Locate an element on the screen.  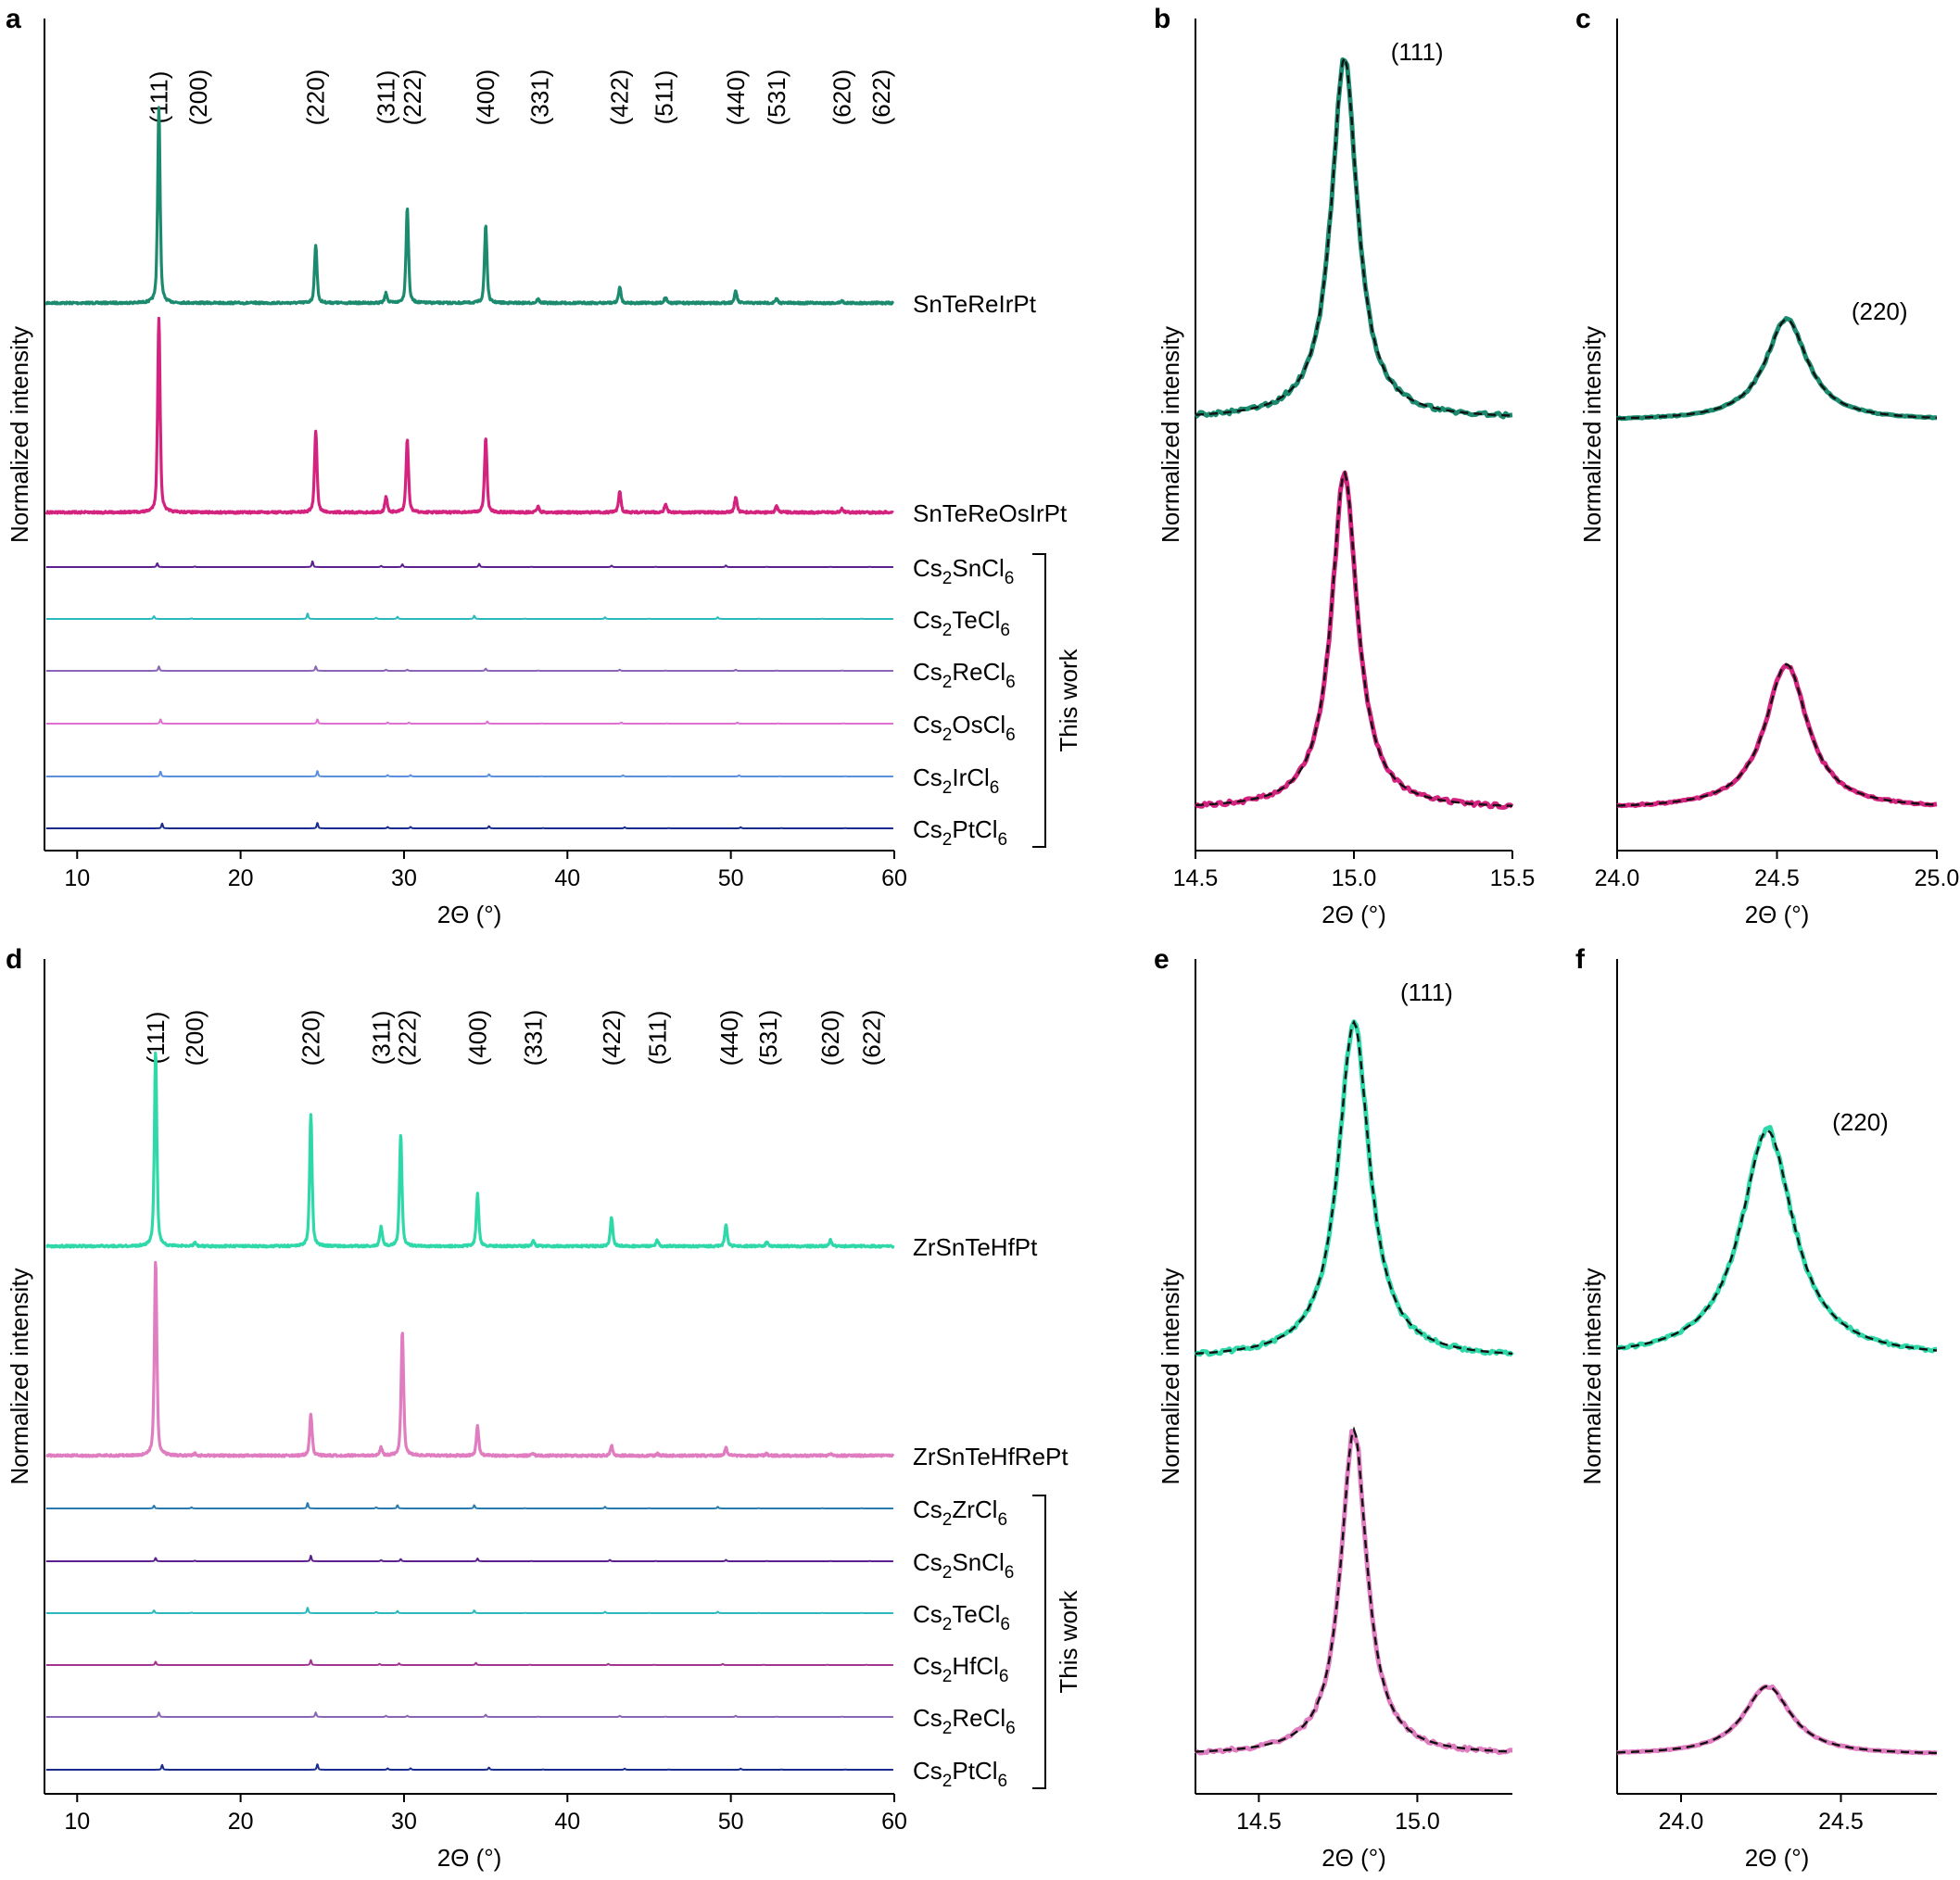
series-label: Cs2PtCl6 is located at coordinates (960, 833).